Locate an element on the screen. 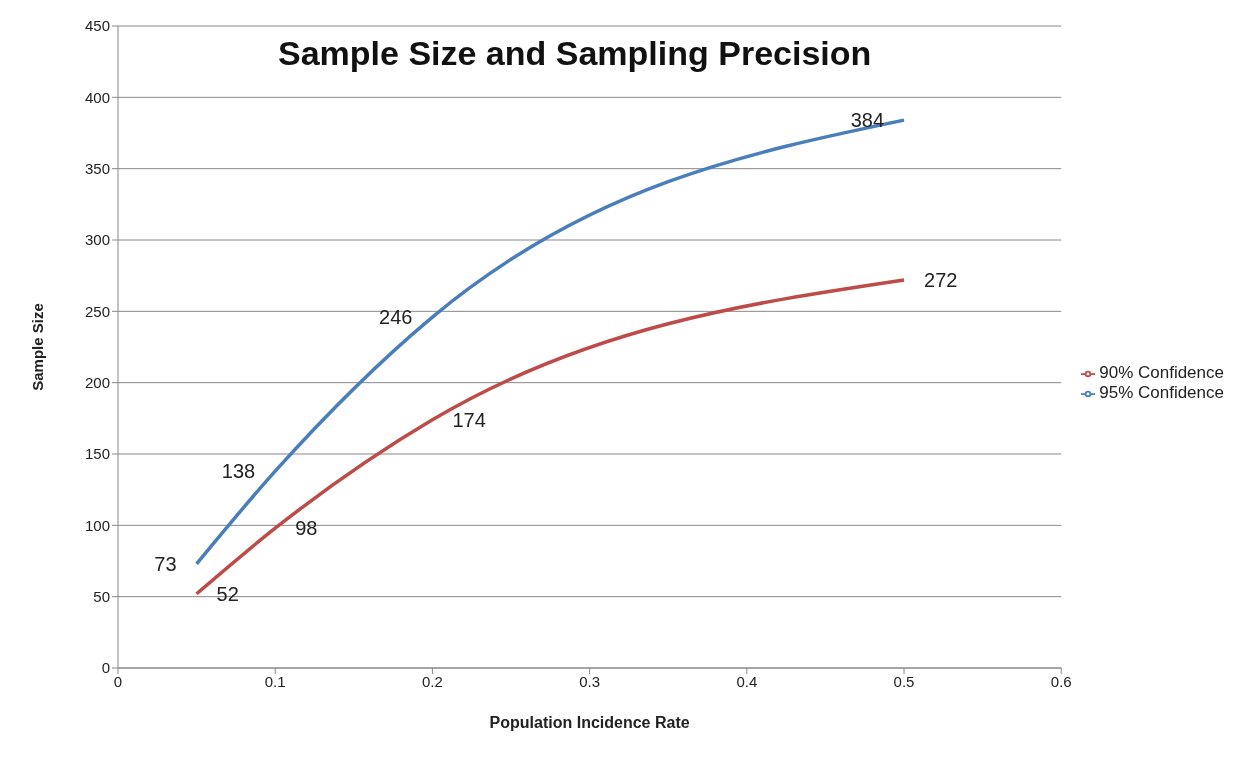  data-label: 52 is located at coordinates (227, 593).